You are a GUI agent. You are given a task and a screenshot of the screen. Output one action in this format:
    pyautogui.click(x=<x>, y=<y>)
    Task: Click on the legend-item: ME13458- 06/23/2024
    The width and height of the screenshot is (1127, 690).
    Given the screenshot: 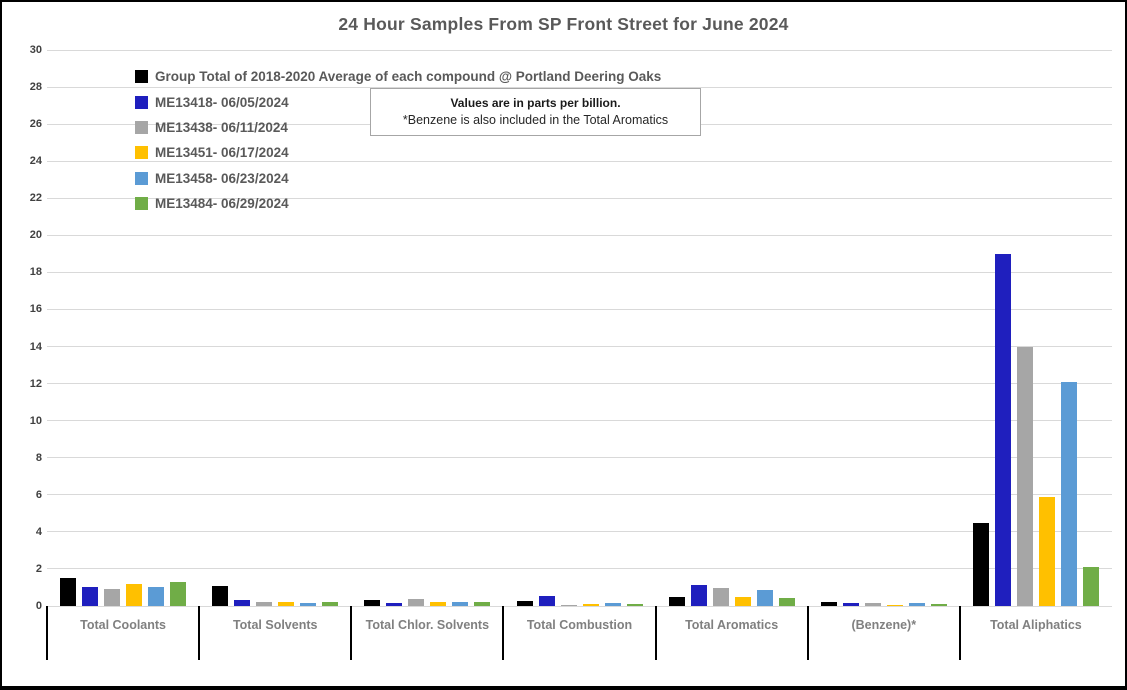 What is the action you would take?
    pyautogui.click(x=398, y=178)
    